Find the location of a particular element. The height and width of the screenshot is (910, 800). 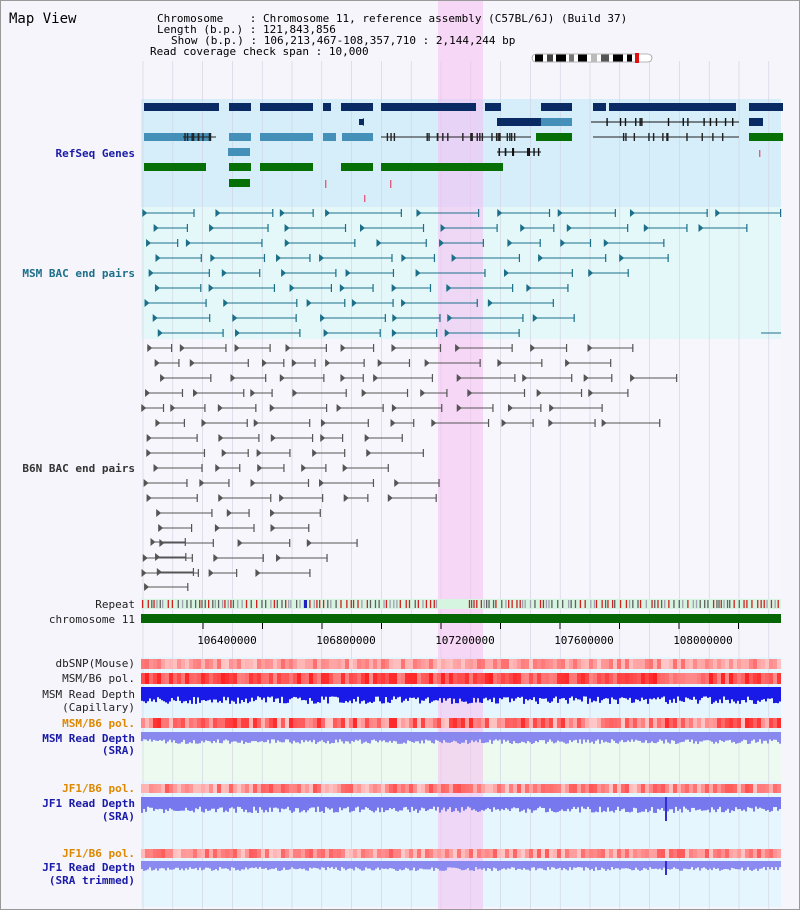

track-label-jf1-b6-pol-1: JF1/B6 pol. is located at coordinates (98, 788).